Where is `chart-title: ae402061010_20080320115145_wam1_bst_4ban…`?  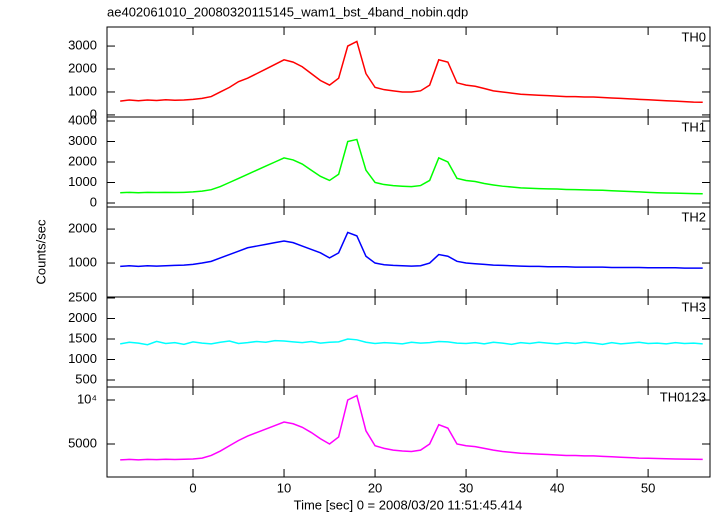 chart-title: ae402061010_20080320115145_wam1_bst_4ban… is located at coordinates (287, 11).